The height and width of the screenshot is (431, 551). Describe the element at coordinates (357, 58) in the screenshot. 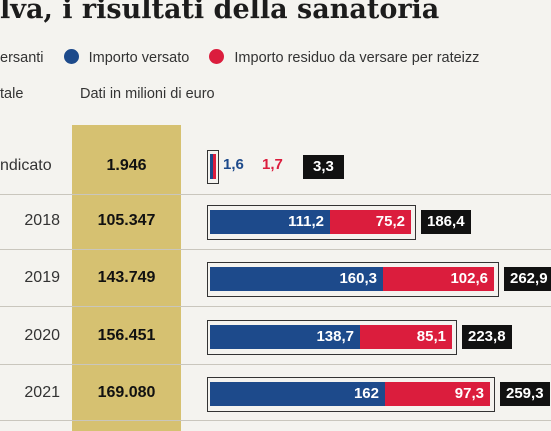

I see `legend-red-label: Importo residuo da versare per rateizz` at that location.